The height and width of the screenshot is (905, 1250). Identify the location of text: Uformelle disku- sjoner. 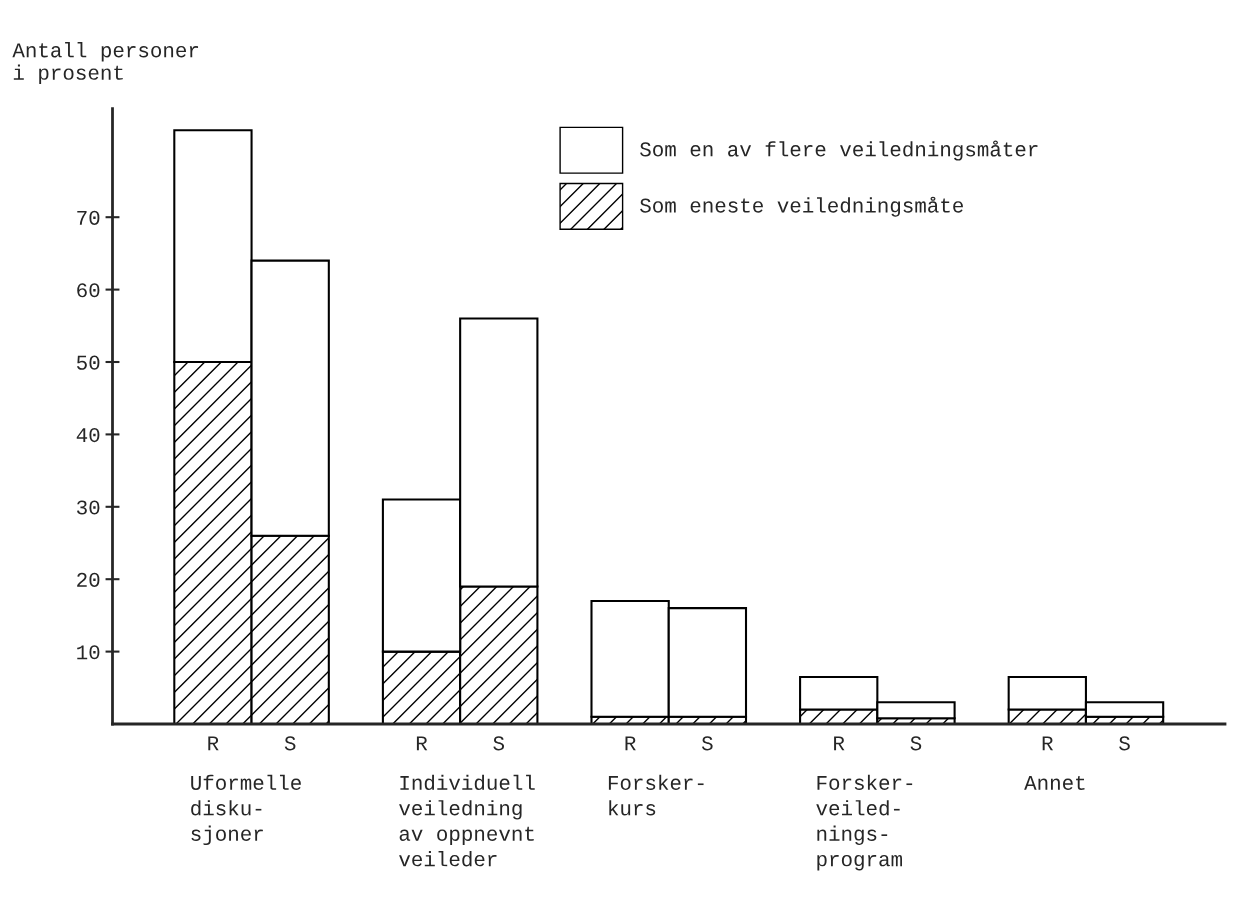
(246, 810).